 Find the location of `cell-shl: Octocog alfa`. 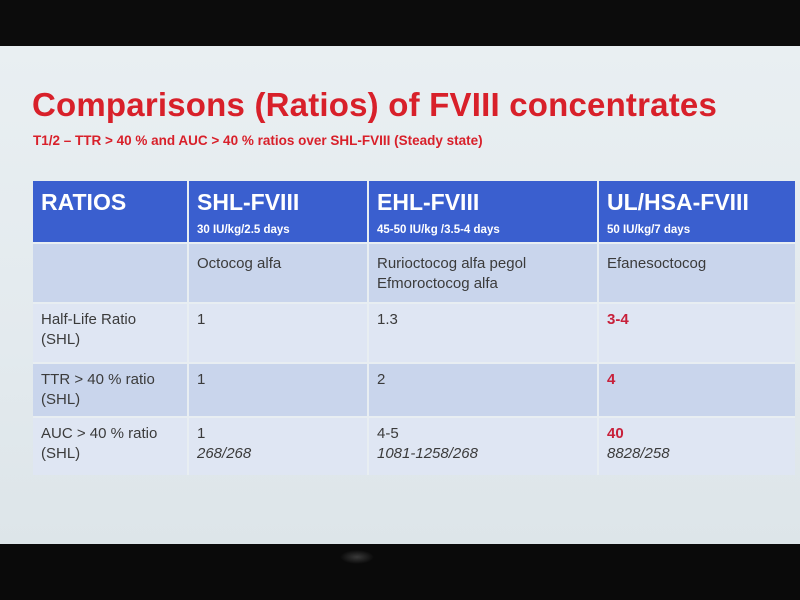

cell-shl: Octocog alfa is located at coordinates (278, 272).